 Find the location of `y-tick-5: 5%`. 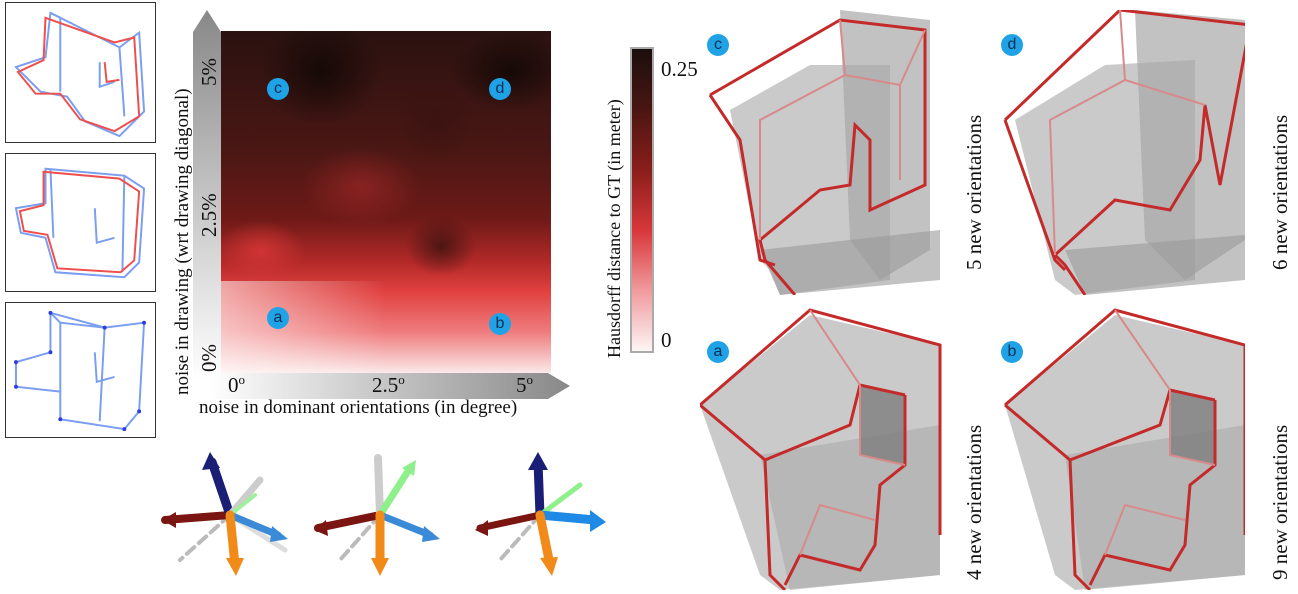

y-tick-5: 5% is located at coordinates (209, 72).